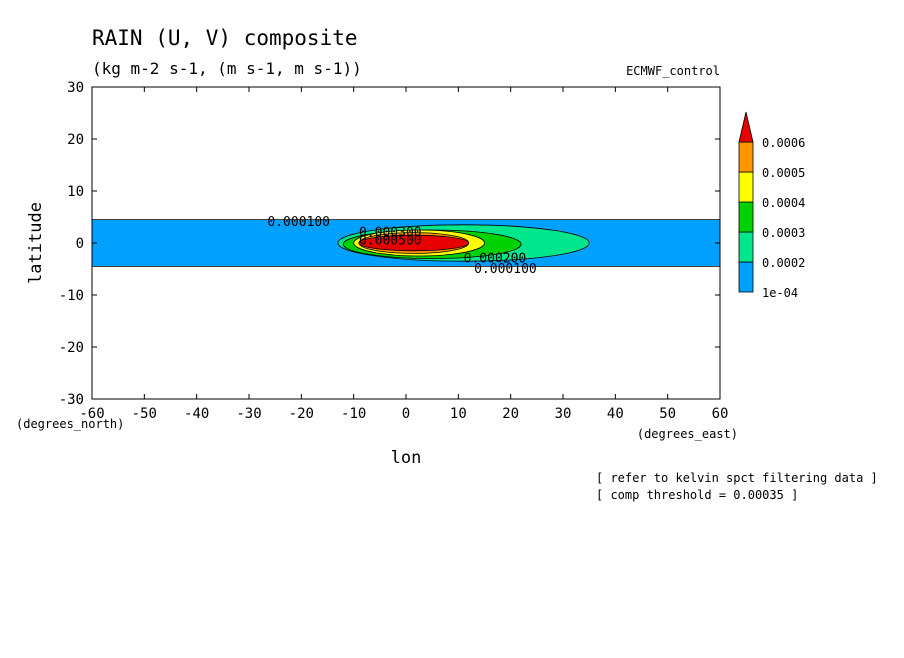 The width and height of the screenshot is (904, 658). I want to click on y-tick-label-30: 30, so click(75, 88).